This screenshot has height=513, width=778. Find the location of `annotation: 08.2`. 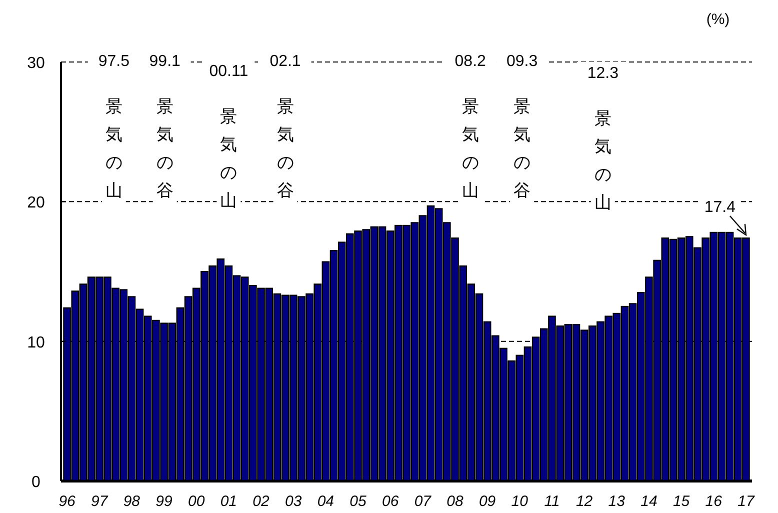

annotation: 08.2 is located at coordinates (470, 61).